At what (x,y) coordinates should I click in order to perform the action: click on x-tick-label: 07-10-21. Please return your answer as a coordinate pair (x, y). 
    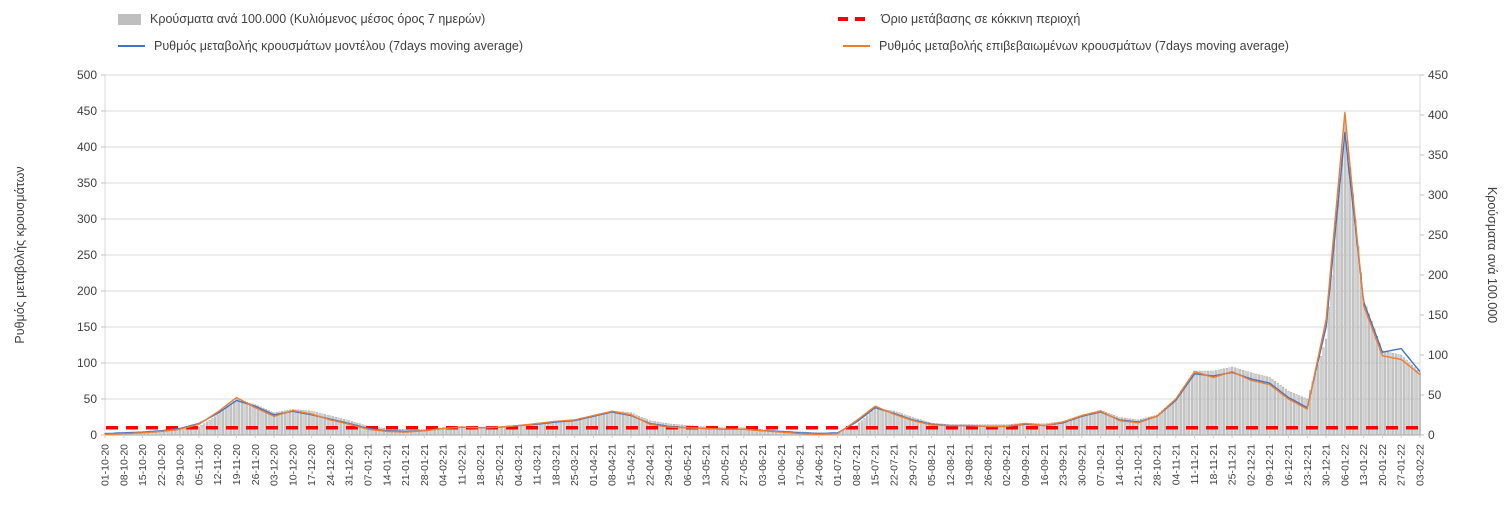
    Looking at the image, I should click on (1101, 465).